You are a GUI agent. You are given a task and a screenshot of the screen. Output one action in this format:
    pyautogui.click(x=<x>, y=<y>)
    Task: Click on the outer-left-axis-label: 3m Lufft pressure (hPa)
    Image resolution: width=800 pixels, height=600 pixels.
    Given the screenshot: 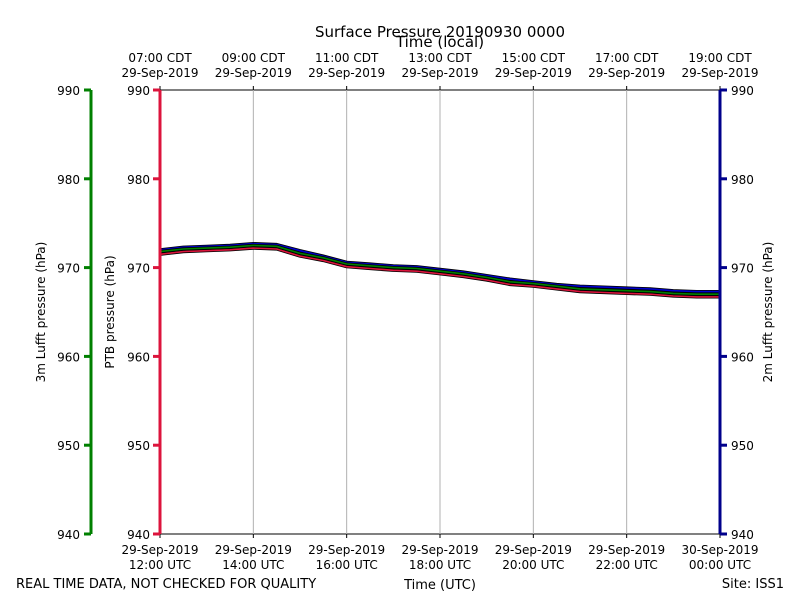 What is the action you would take?
    pyautogui.click(x=41, y=312)
    